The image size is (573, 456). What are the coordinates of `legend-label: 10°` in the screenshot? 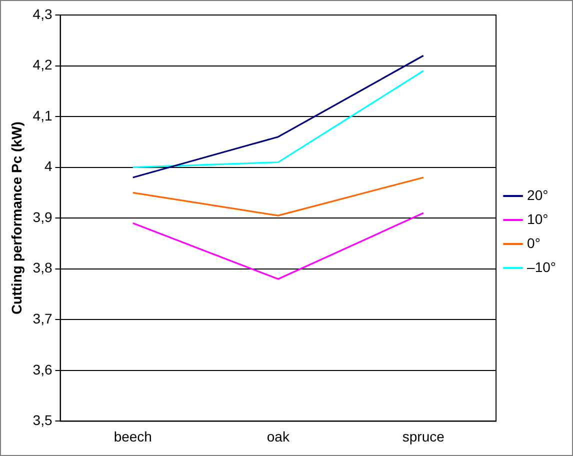 It's located at (537, 218).